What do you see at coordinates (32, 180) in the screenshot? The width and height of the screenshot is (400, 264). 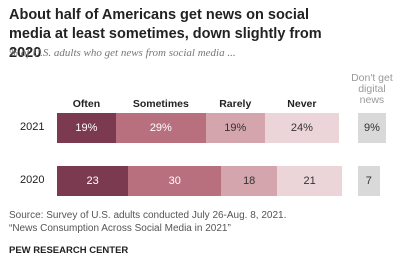 I see `category-label: 2020` at bounding box center [32, 180].